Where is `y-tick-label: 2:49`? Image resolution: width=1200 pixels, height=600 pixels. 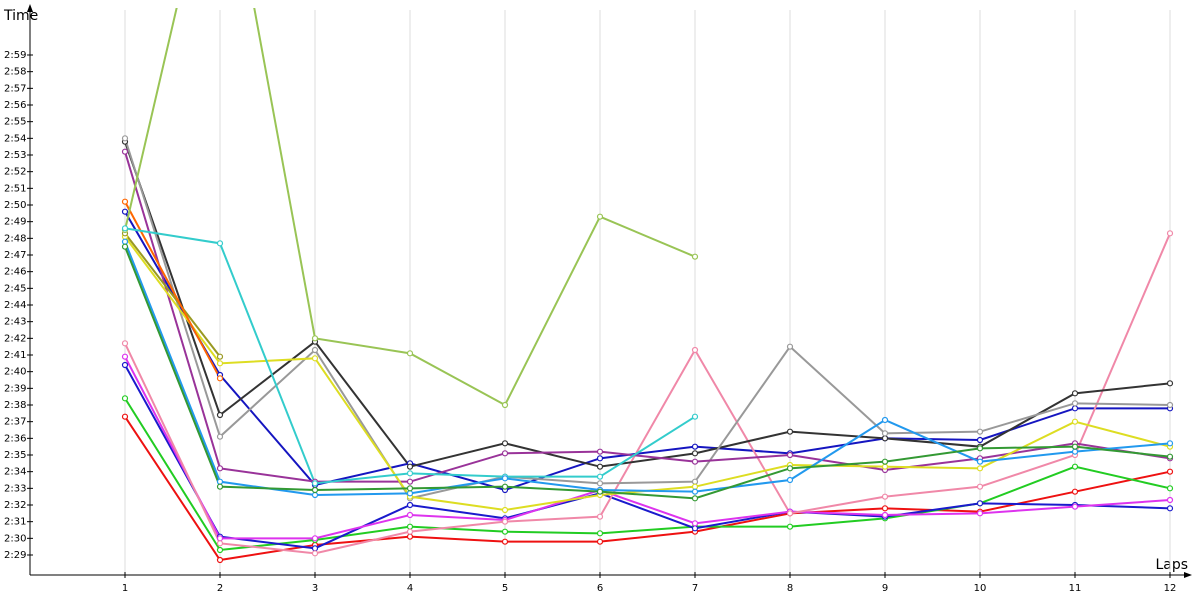 y-tick-label: 2:49 is located at coordinates (15, 222).